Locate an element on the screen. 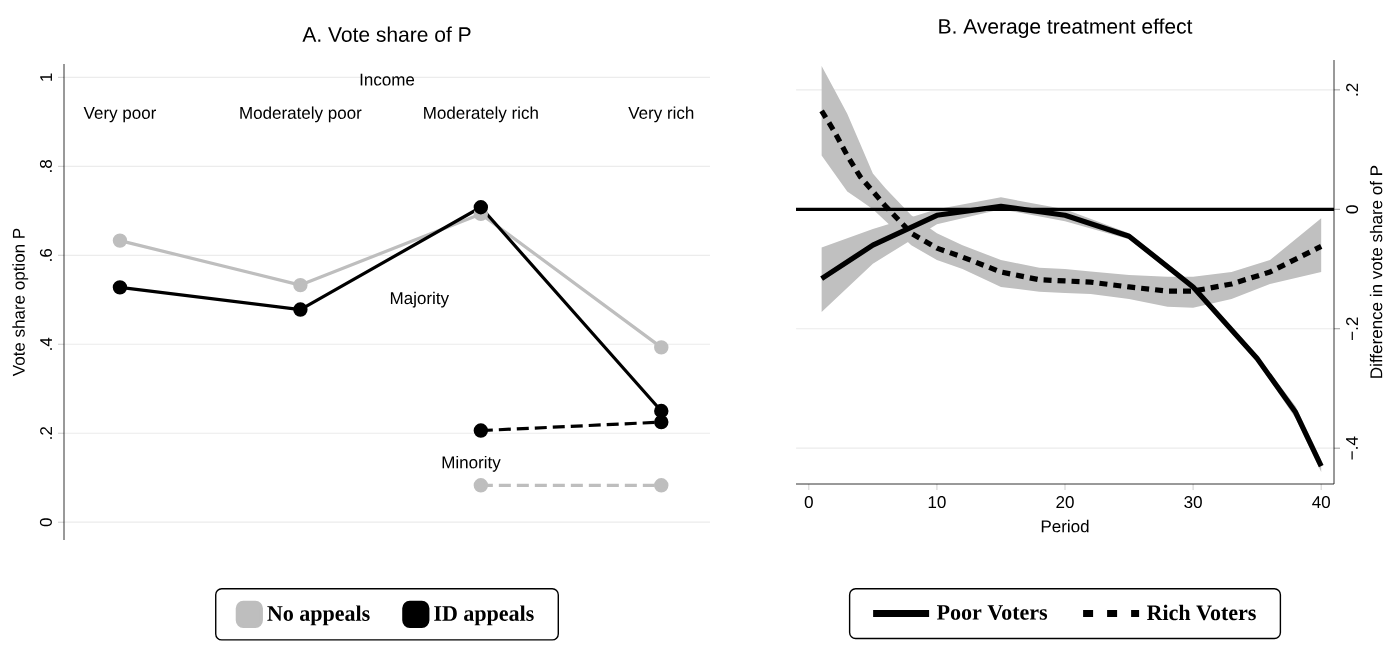 The height and width of the screenshot is (660, 1392). y-axis-title: Difference in vote share of P is located at coordinates (1376, 271).